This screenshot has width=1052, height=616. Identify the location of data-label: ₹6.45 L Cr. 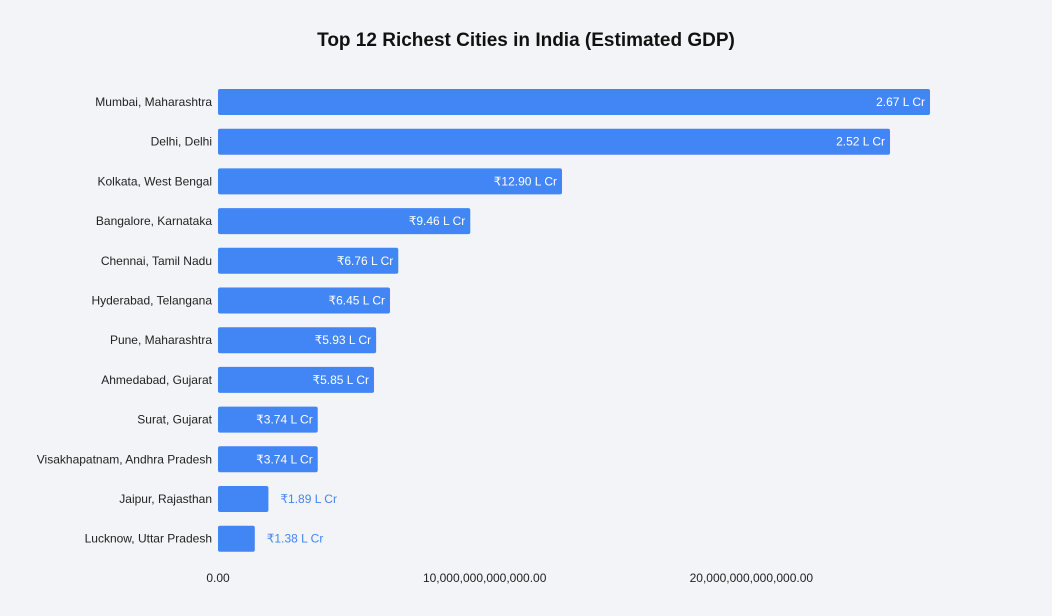
(356, 301).